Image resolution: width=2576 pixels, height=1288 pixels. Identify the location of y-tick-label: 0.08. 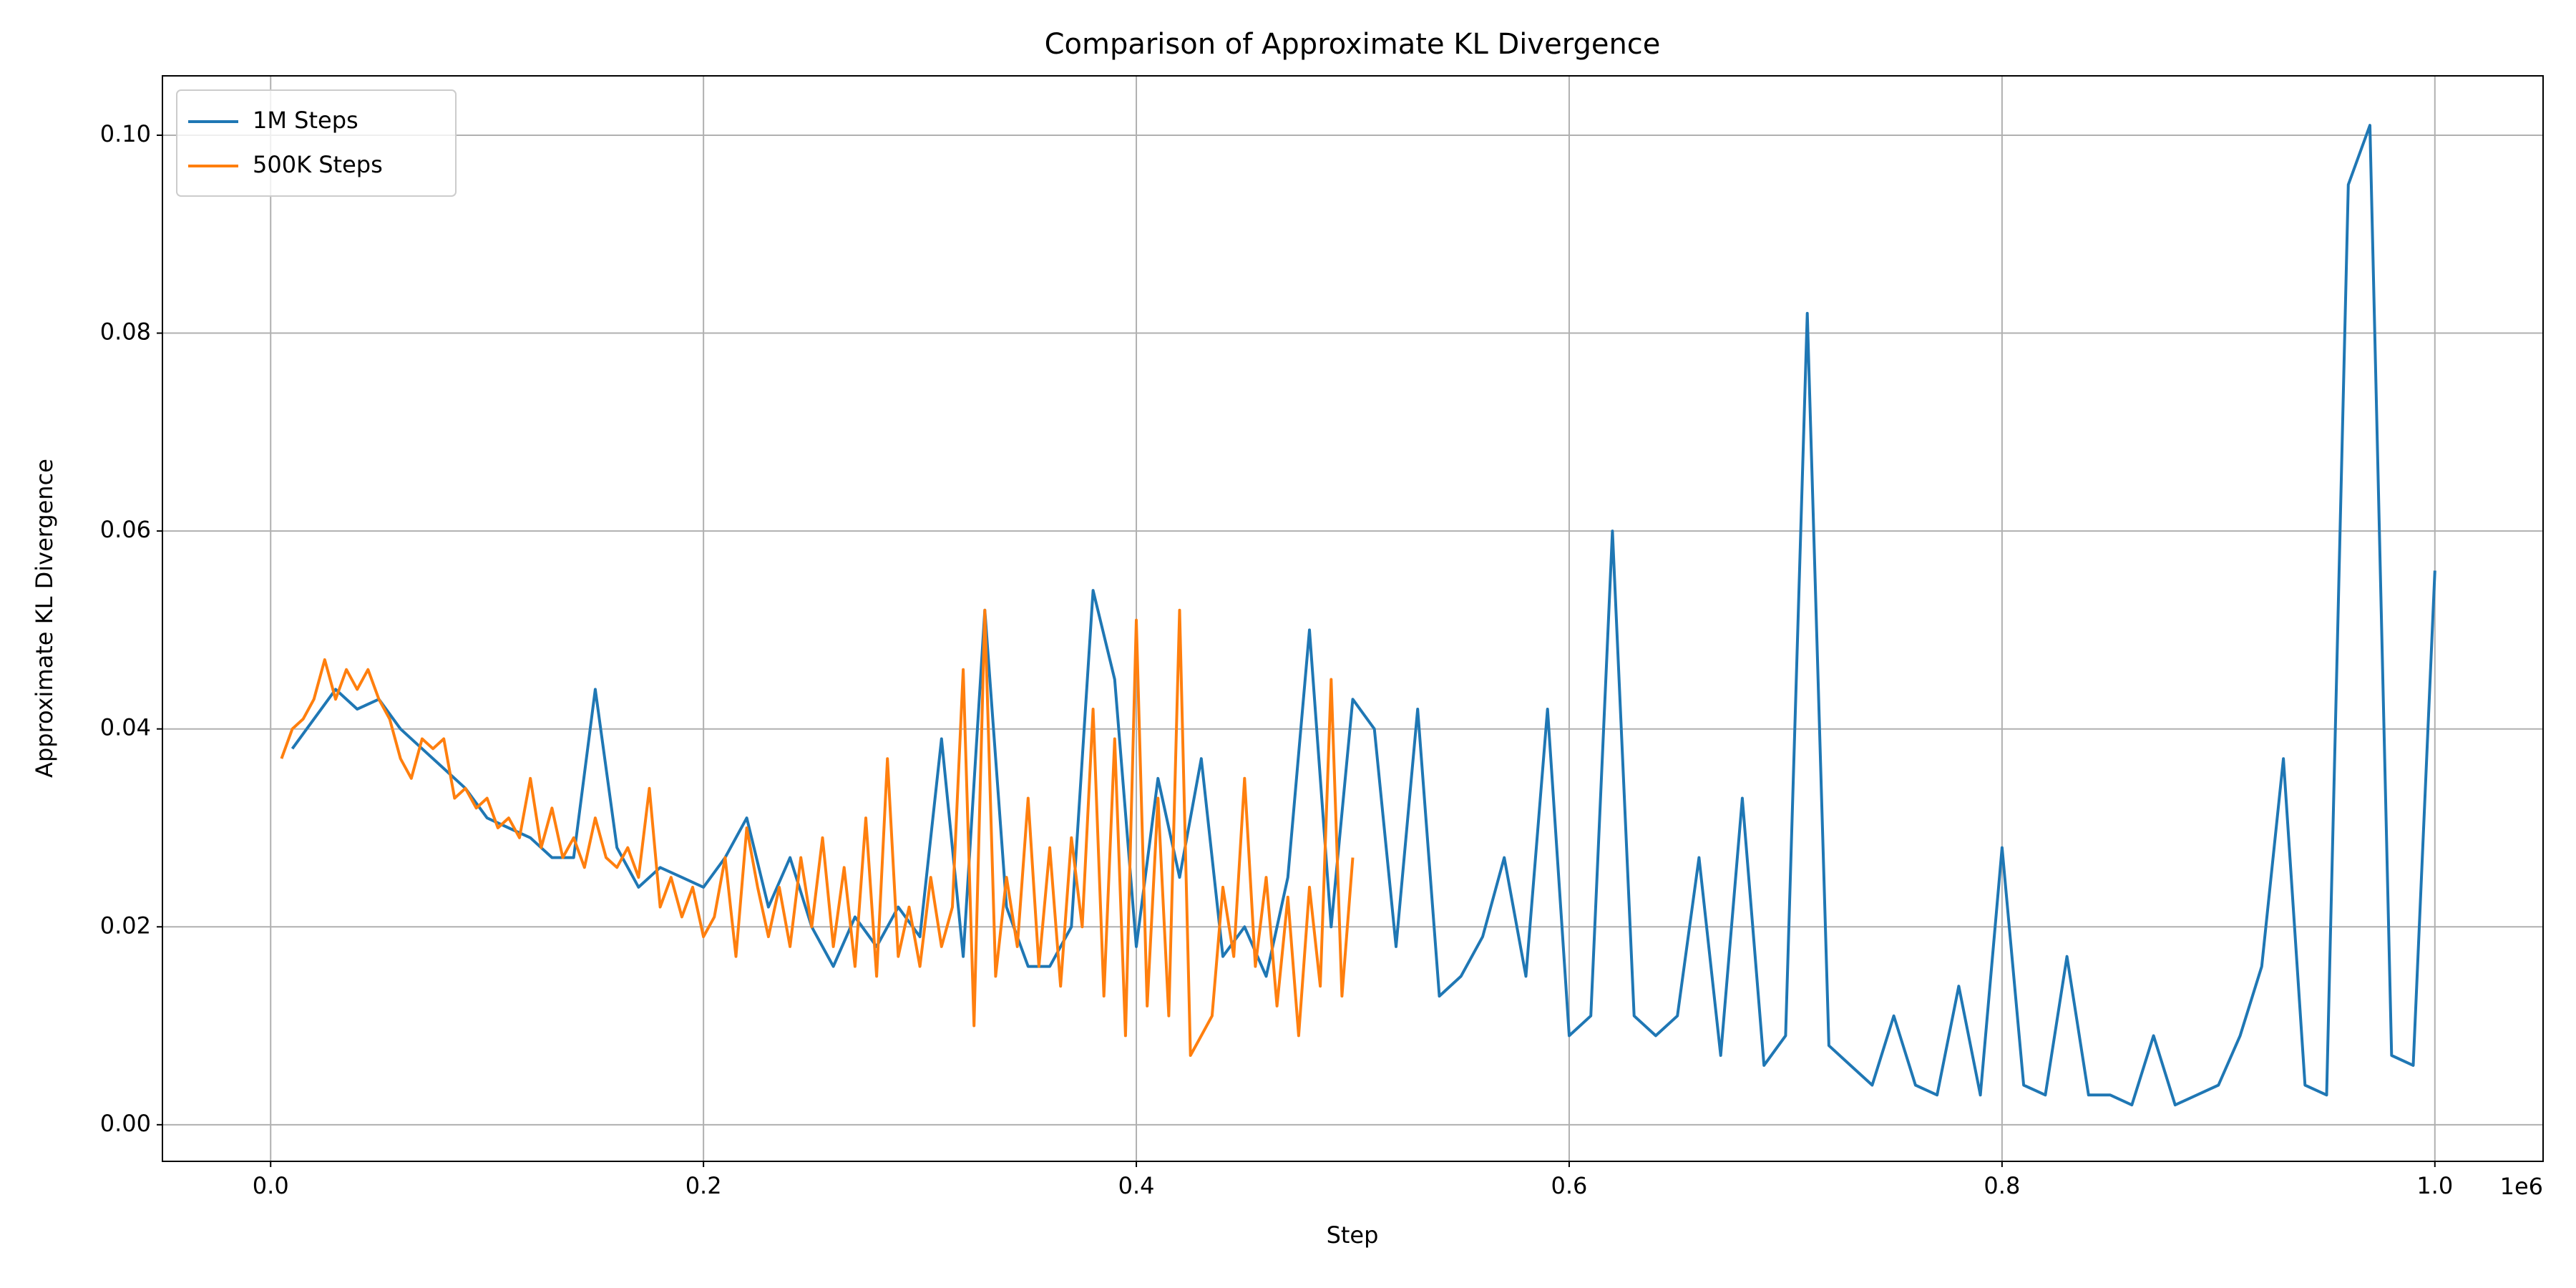
(125, 332).